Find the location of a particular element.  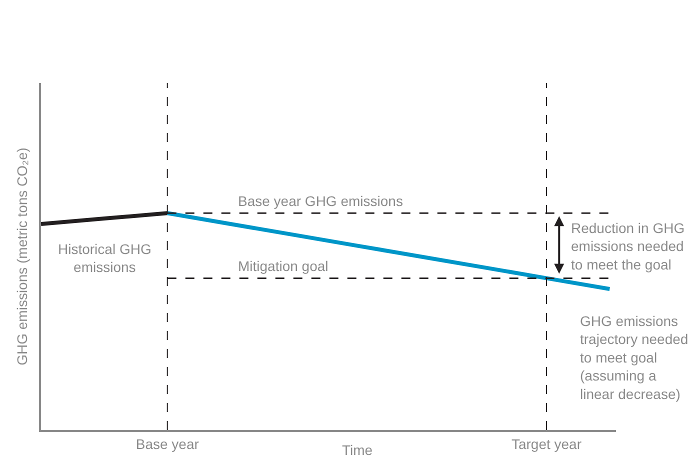

text: GHG emissions trajectory needed to meet goal (assuming a linear decrease) is located at coordinates (634, 357).